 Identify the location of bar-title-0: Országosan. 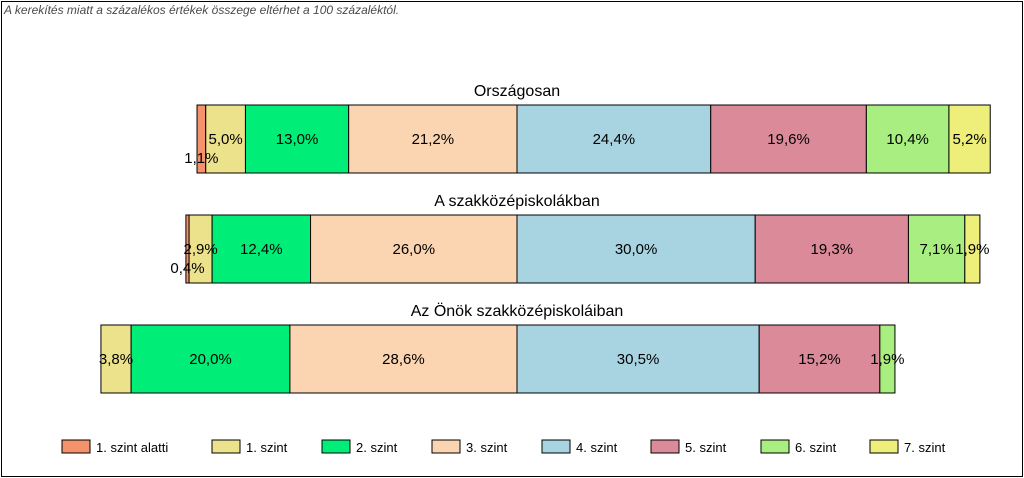
(517, 91).